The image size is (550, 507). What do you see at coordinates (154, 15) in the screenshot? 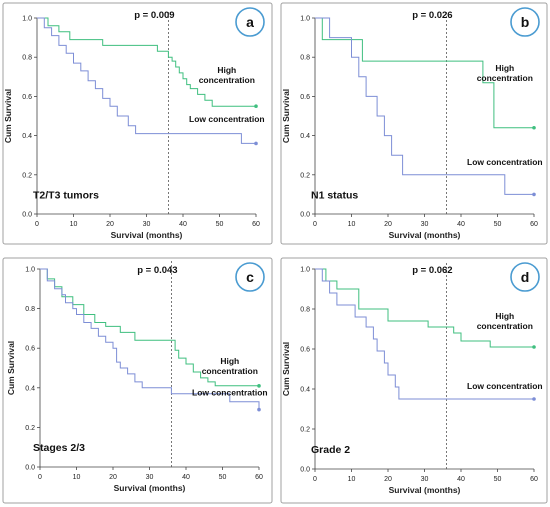
I see `p-value-label: p = 0.009` at bounding box center [154, 15].